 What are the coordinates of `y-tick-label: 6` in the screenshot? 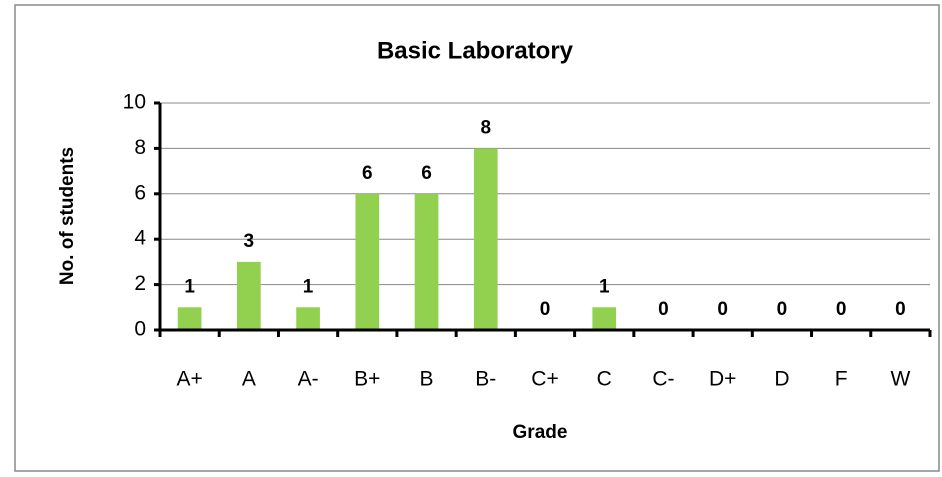 It's located at (140, 192).